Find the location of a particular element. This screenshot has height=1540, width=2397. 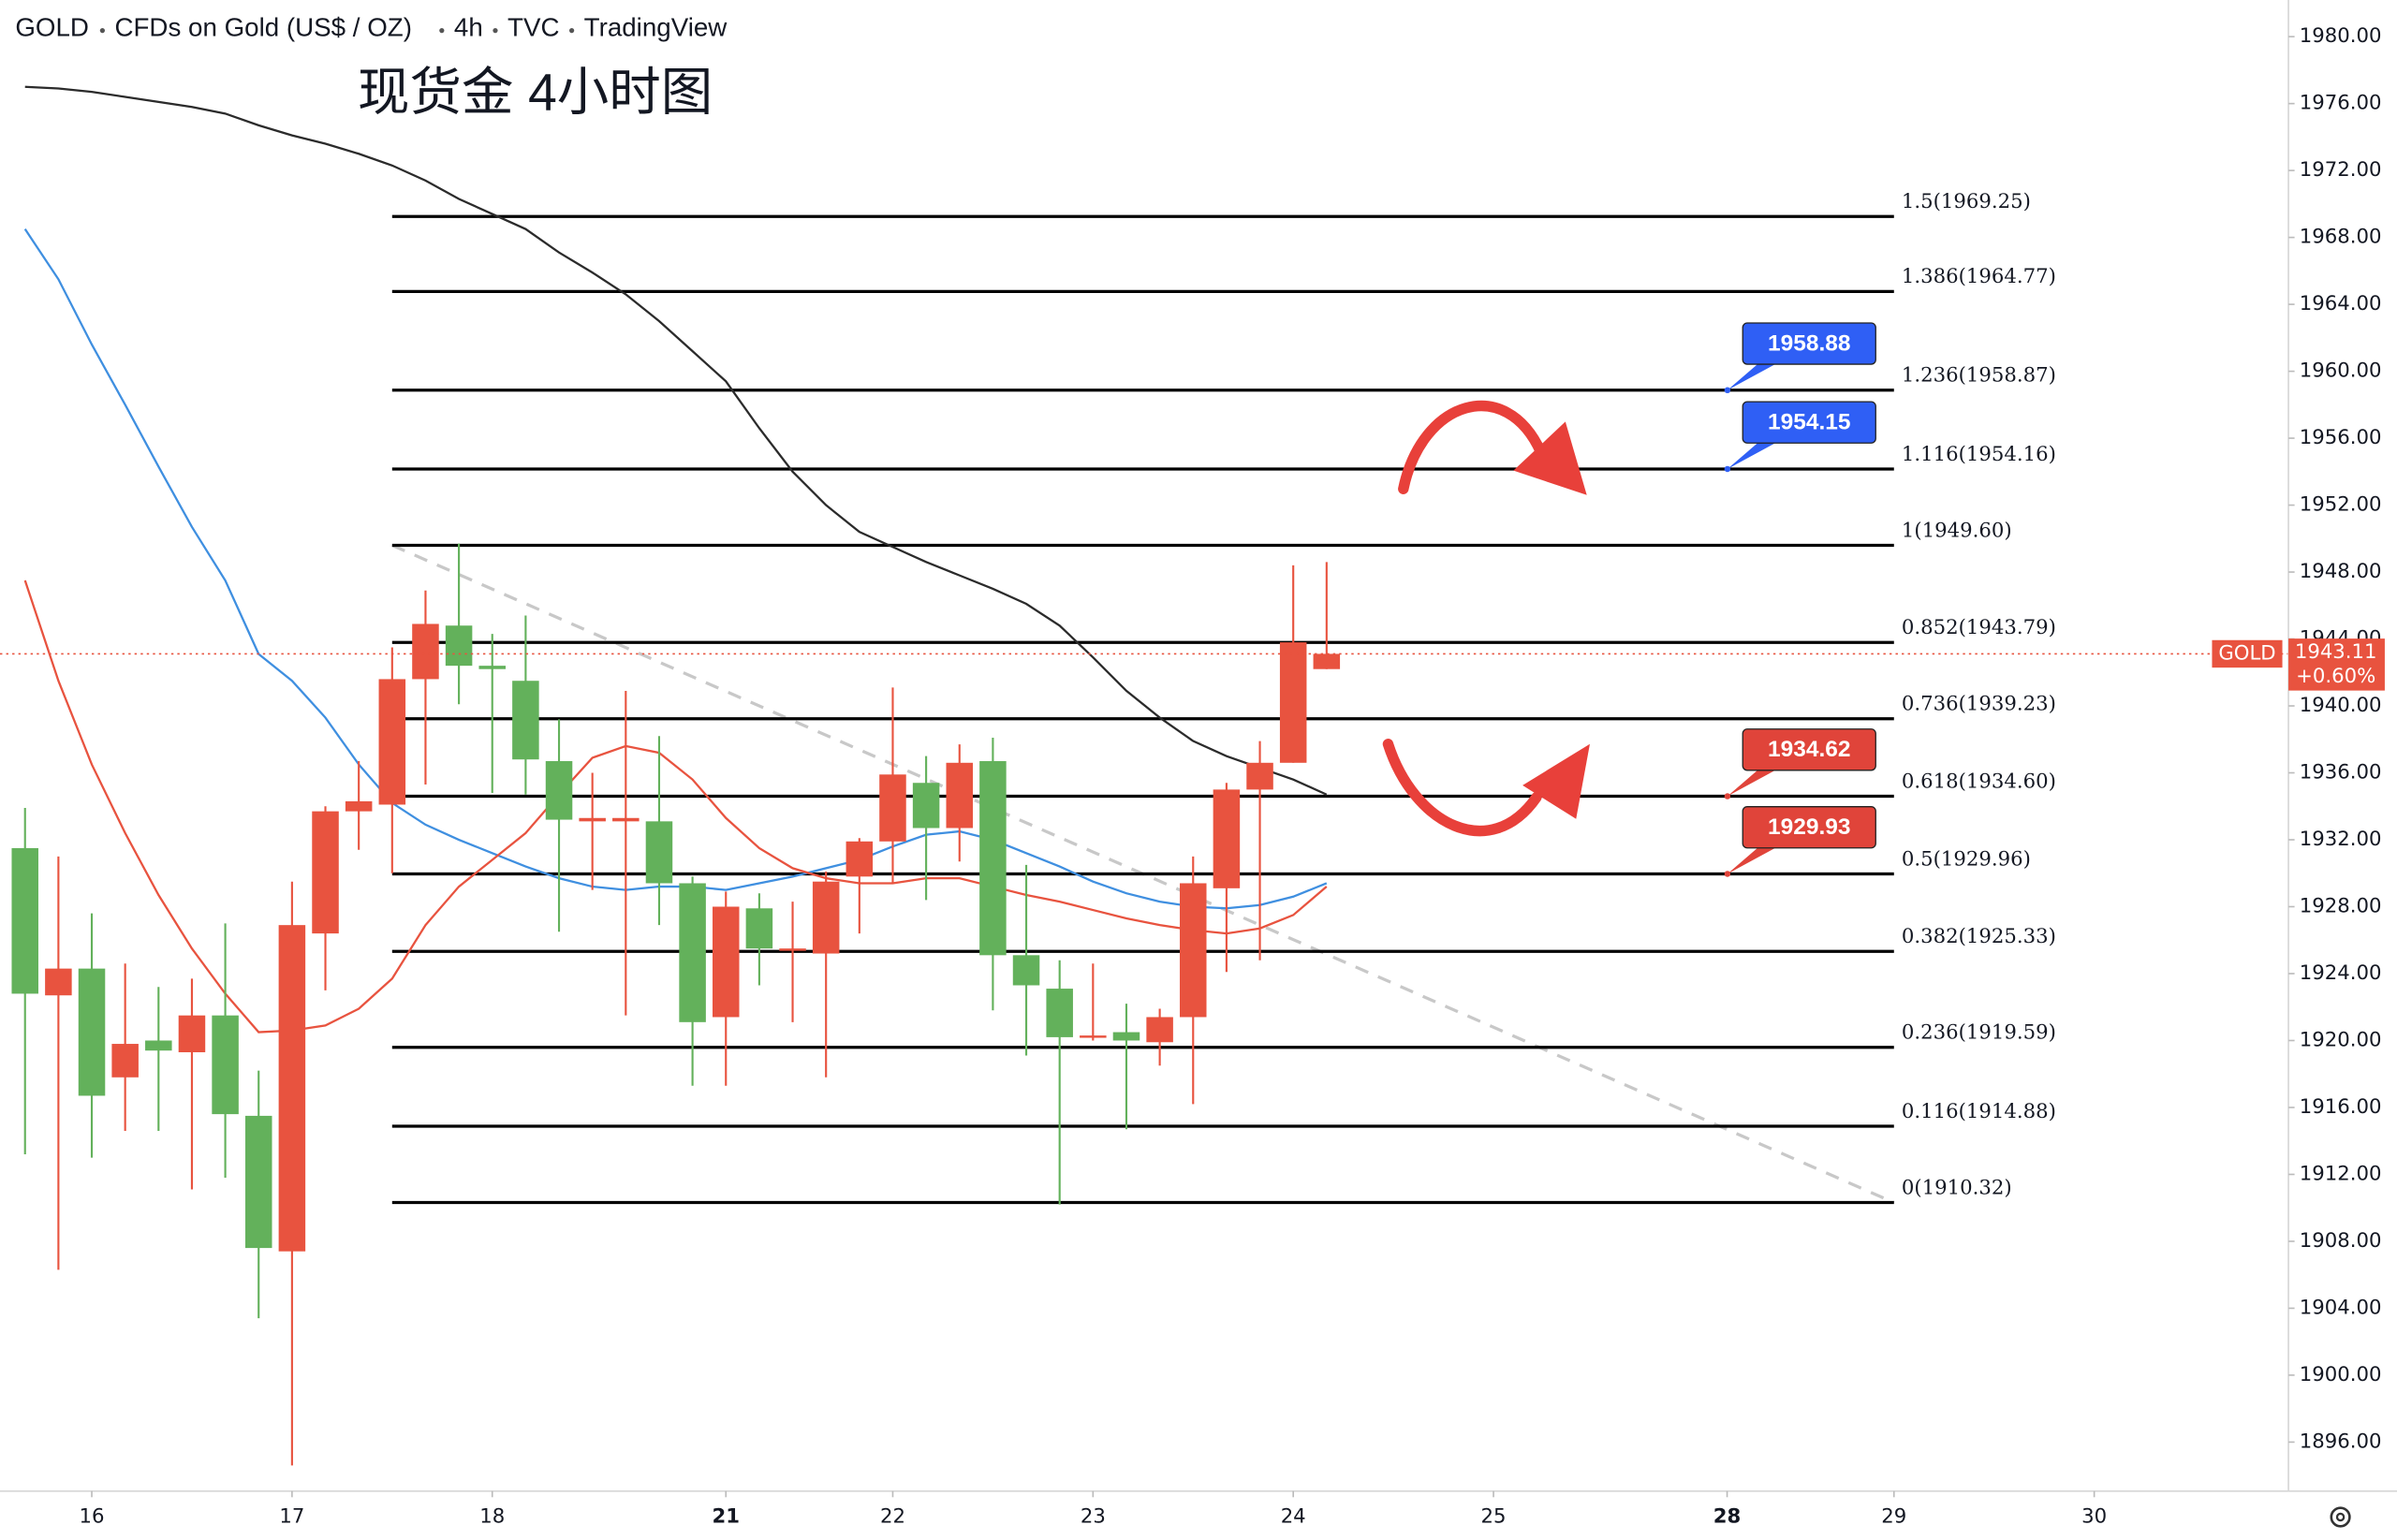

fib-label: 0.382(1925.33) is located at coordinates (1979, 936).